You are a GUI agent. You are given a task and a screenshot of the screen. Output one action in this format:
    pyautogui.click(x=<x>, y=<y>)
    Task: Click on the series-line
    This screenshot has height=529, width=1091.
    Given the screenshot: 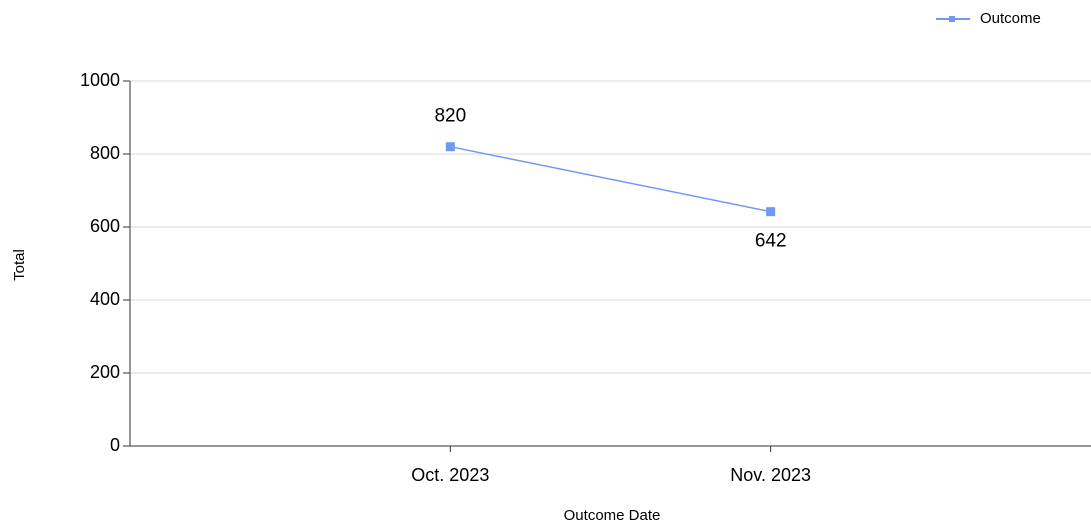 What is the action you would take?
    pyautogui.click(x=610, y=179)
    